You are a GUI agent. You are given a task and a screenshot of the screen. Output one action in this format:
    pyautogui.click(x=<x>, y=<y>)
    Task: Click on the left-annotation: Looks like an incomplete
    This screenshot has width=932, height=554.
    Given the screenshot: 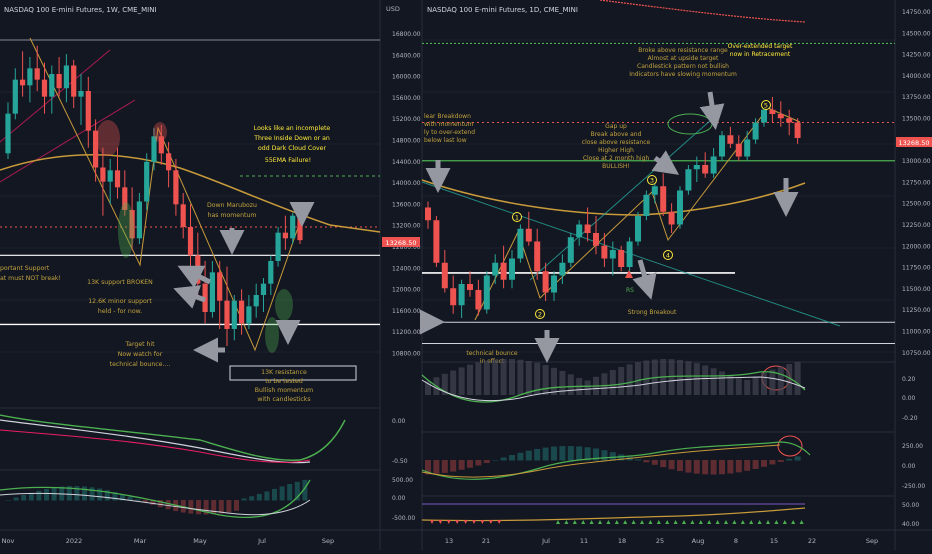 What is the action you would take?
    pyautogui.click(x=292, y=128)
    